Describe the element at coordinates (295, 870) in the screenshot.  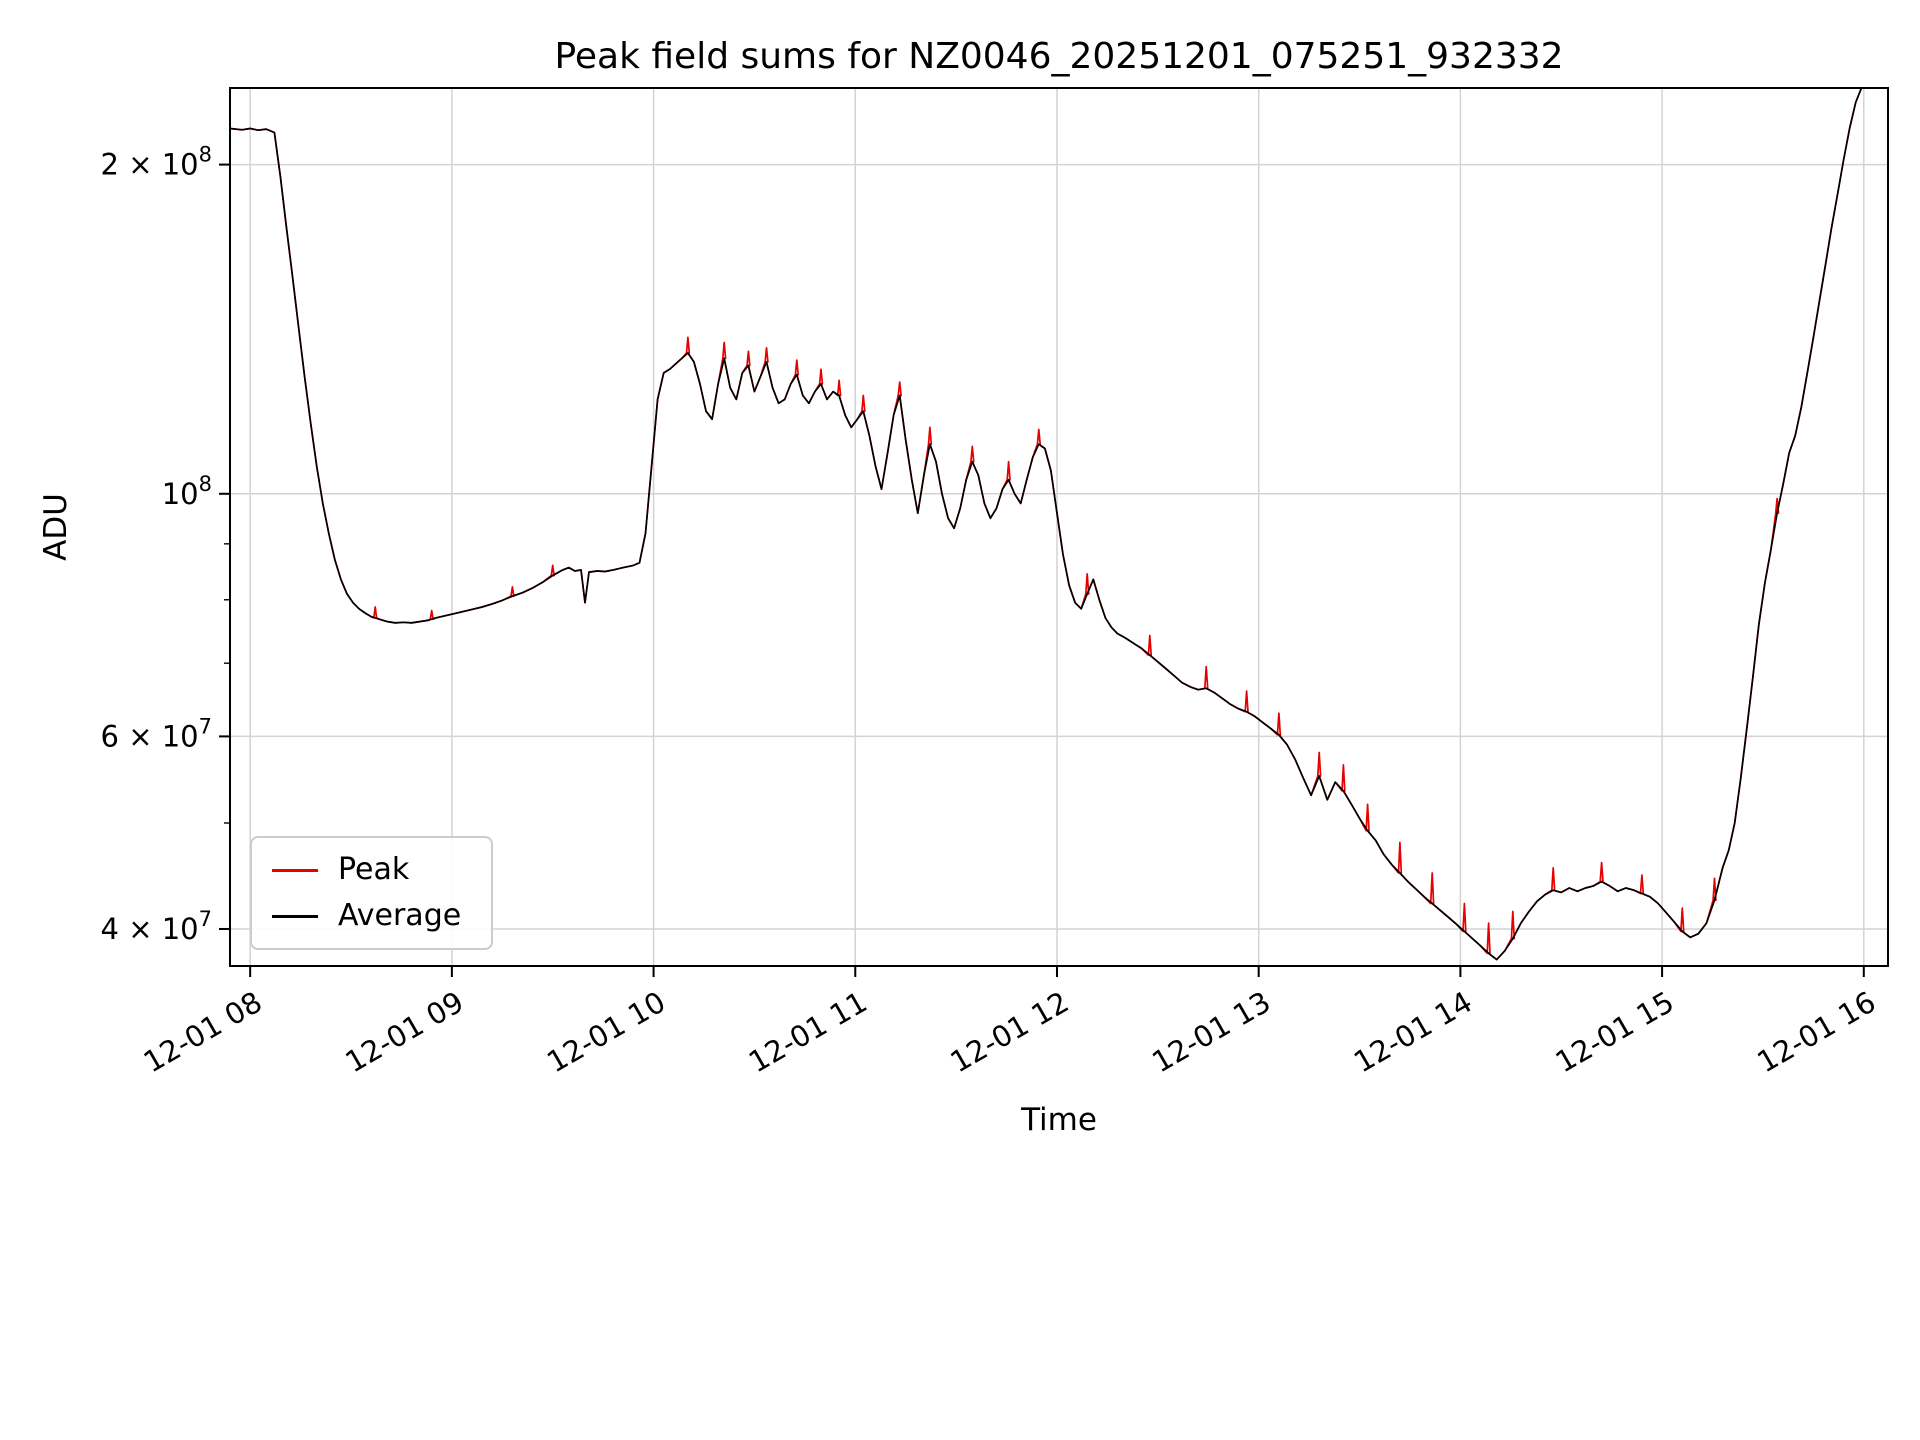
I see `peak-line-swatch` at that location.